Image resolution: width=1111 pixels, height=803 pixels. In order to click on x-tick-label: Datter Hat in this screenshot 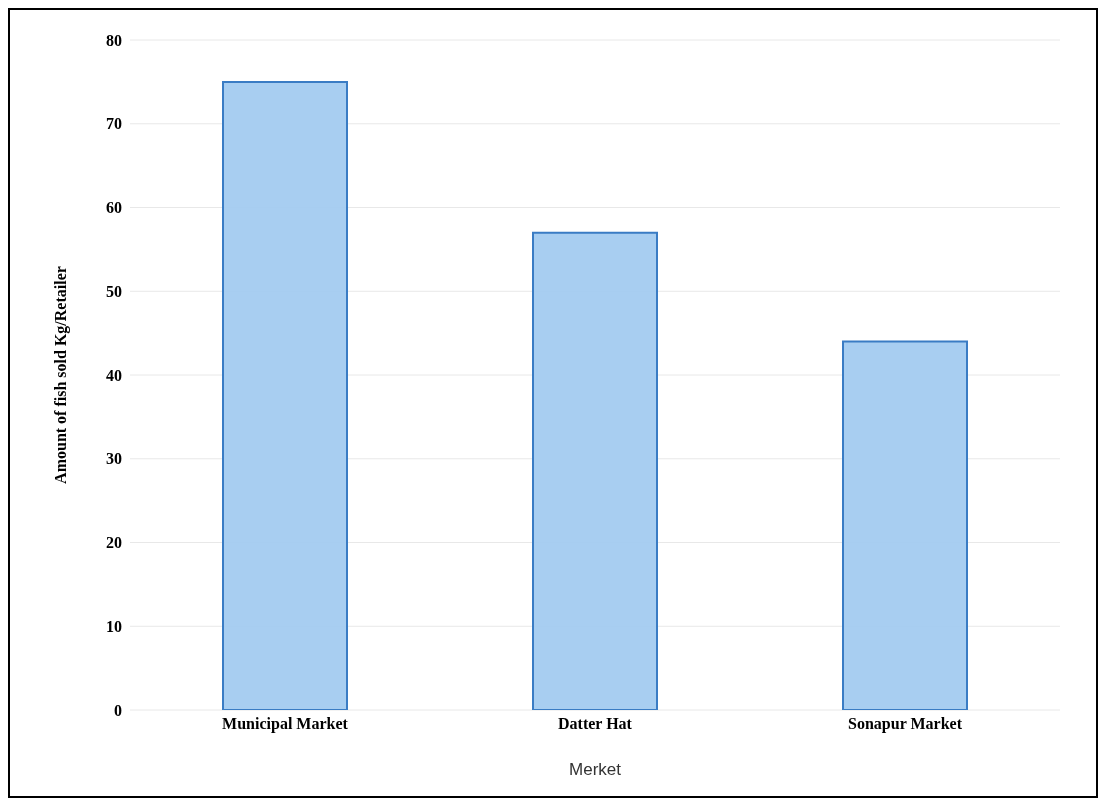, I will do `click(595, 724)`.